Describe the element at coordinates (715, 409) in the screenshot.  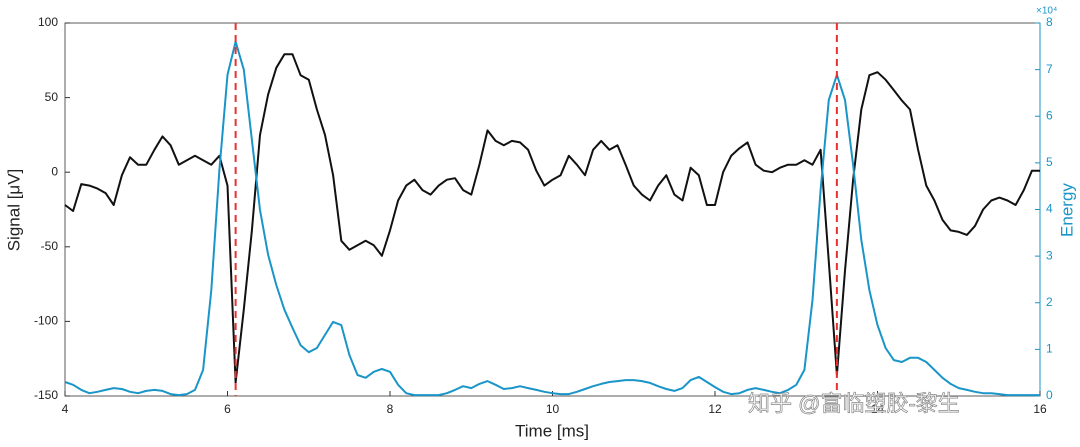
I see `x-tick-label: 12` at that location.